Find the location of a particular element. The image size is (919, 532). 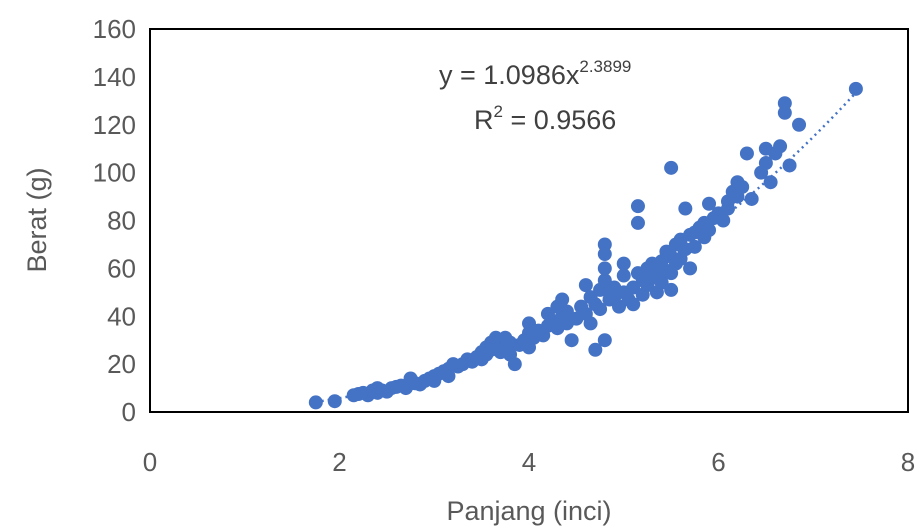

y-tick-label: 120 is located at coordinates (114, 125).